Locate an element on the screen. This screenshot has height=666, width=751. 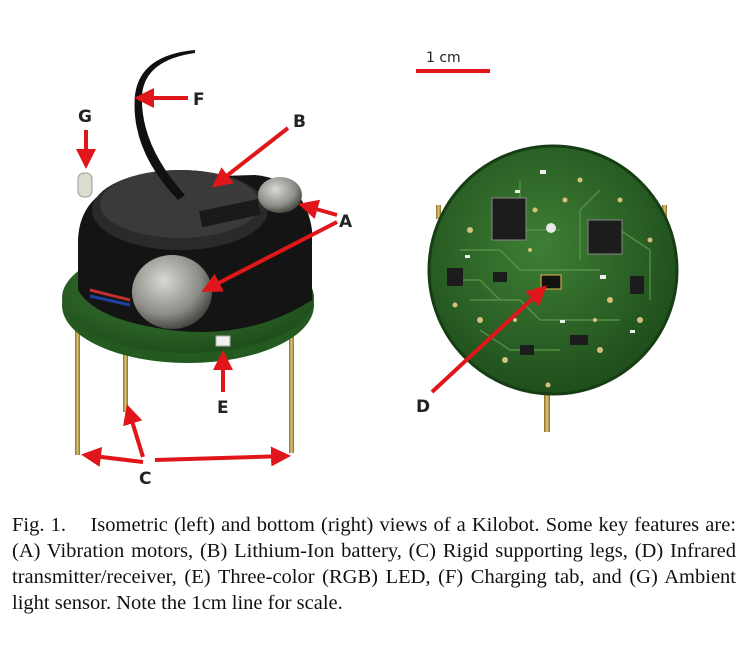
label-g: G is located at coordinates (85, 117).